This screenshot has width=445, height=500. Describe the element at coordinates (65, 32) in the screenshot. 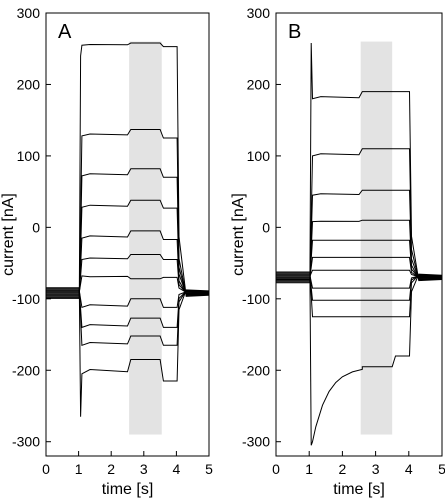

I see `panel-label: A` at that location.